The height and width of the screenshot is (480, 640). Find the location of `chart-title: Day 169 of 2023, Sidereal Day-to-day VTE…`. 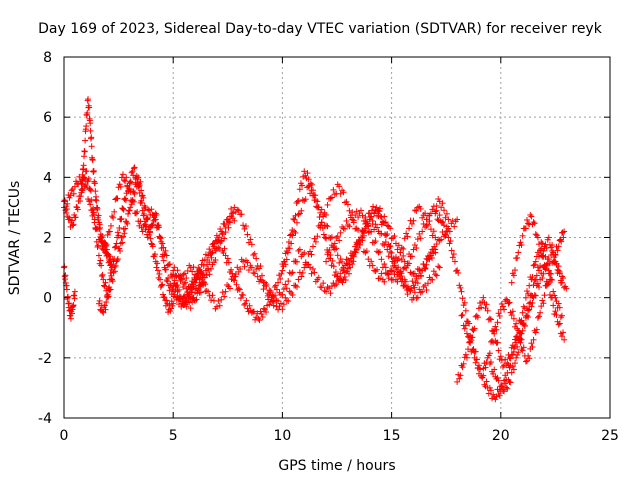

chart-title: Day 169 of 2023, Sidereal Day-to-day VTE… is located at coordinates (320, 29).